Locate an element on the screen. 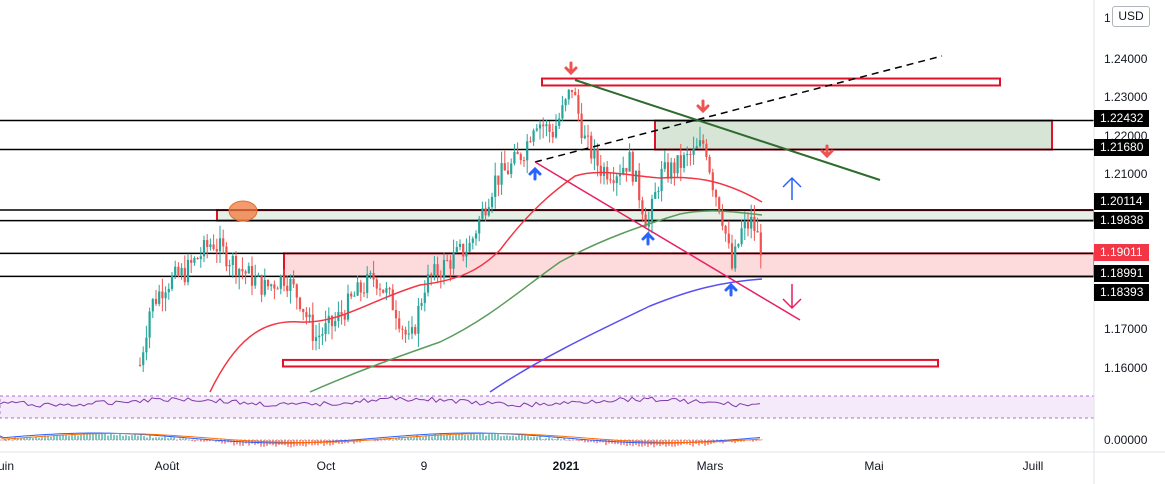 This screenshot has width=1165, height=484. currency-button: USD is located at coordinates (1131, 16).